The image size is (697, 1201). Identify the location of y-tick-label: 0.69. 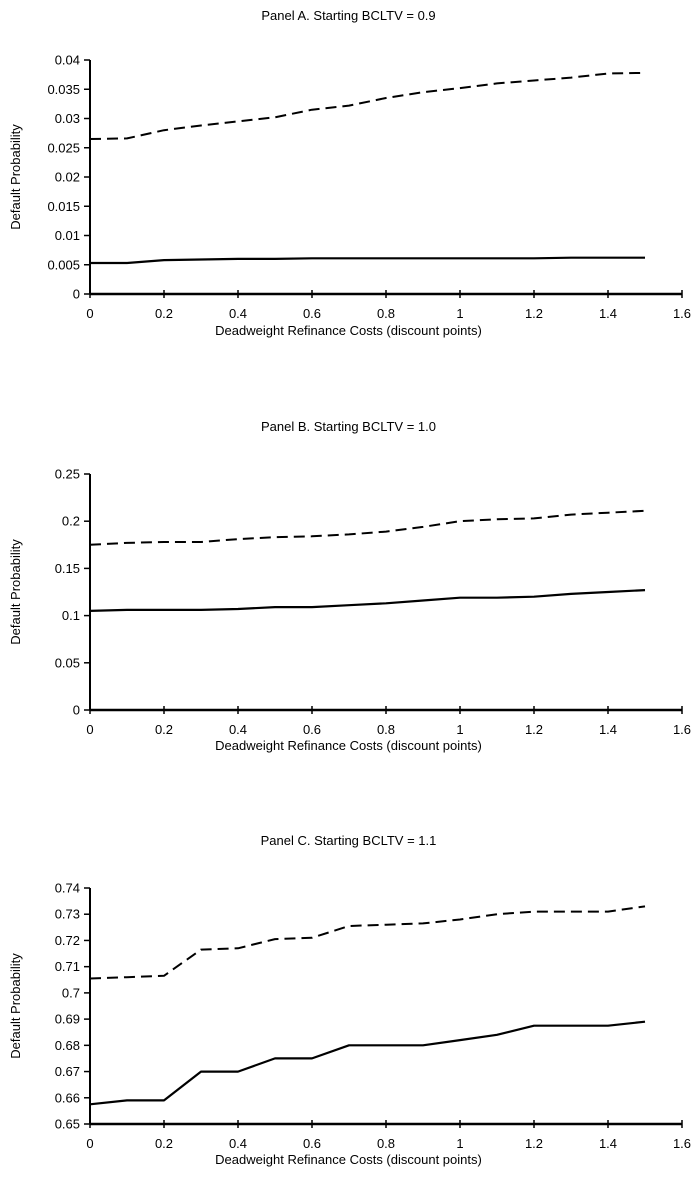
(67, 1019).